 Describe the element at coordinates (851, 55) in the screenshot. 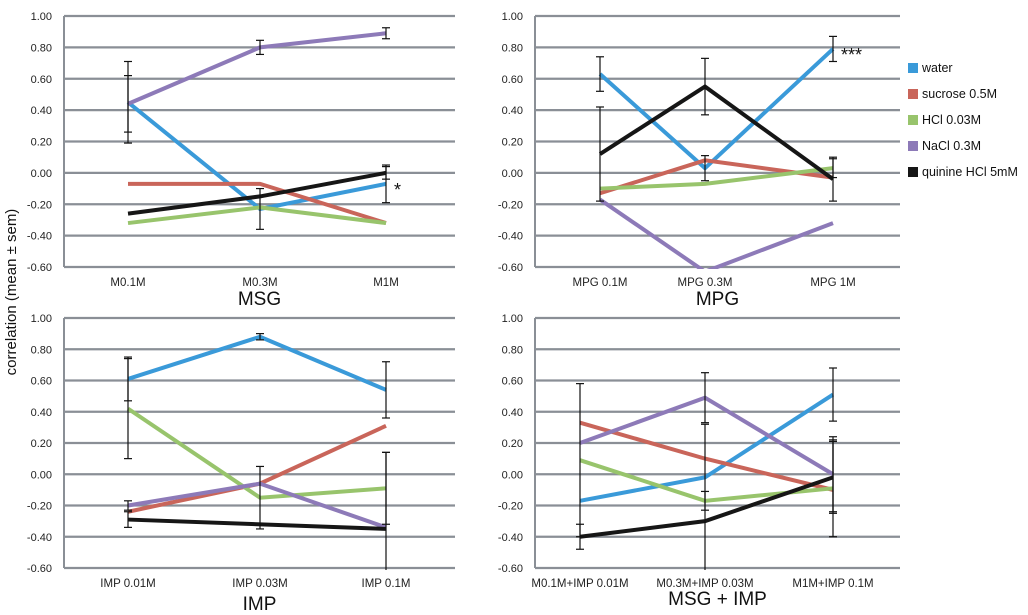

I see `significance-marker: ***` at that location.